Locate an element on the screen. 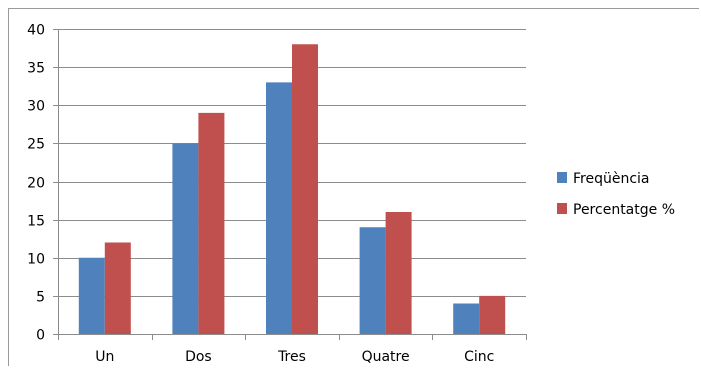 Image resolution: width=701 pixels, height=371 pixels. x-tick-label: Dos is located at coordinates (198, 357).